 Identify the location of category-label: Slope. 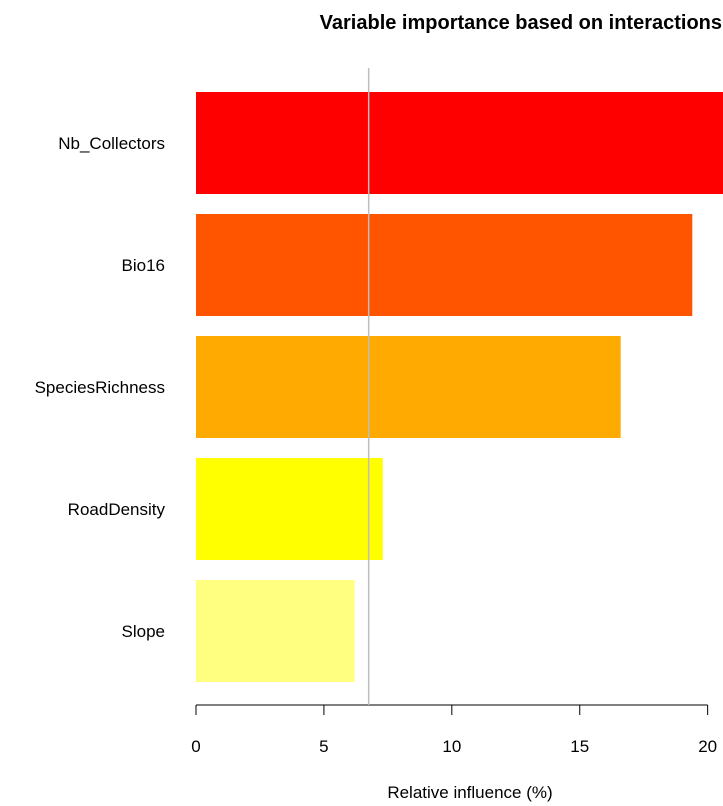
(143, 631).